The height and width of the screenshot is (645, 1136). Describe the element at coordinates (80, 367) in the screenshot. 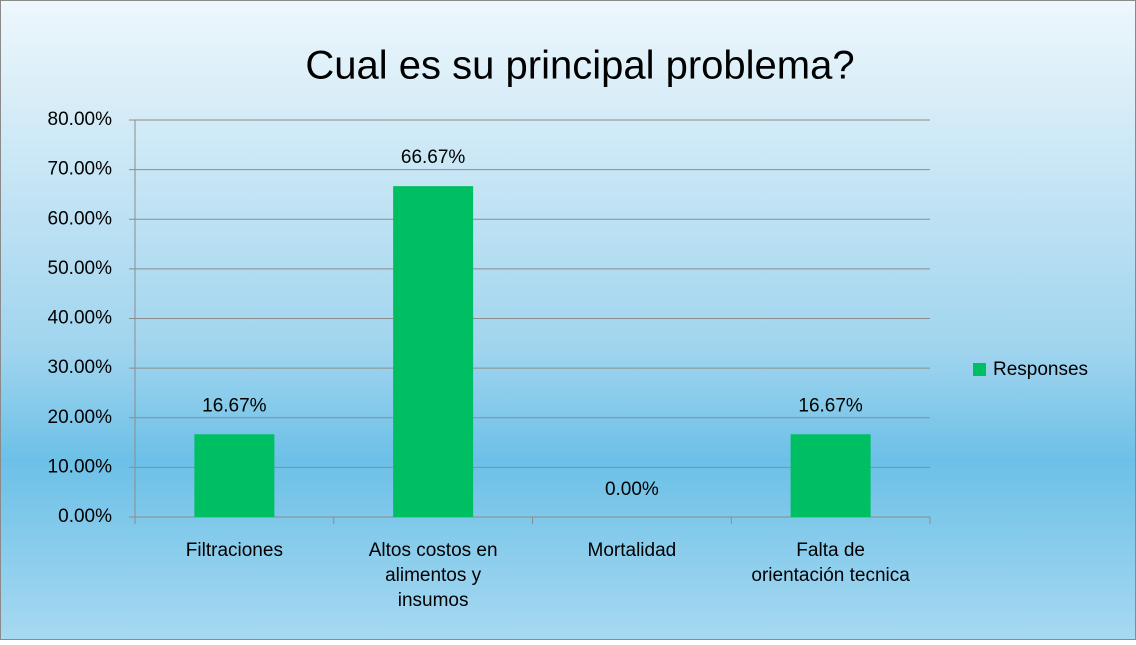

I see `y-tick-label: 30.00%` at that location.